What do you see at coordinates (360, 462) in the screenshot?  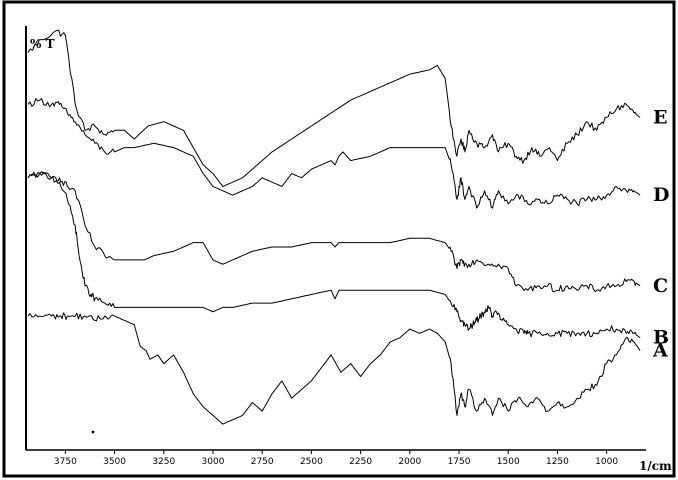 I see `x-tick-label: 2250` at bounding box center [360, 462].